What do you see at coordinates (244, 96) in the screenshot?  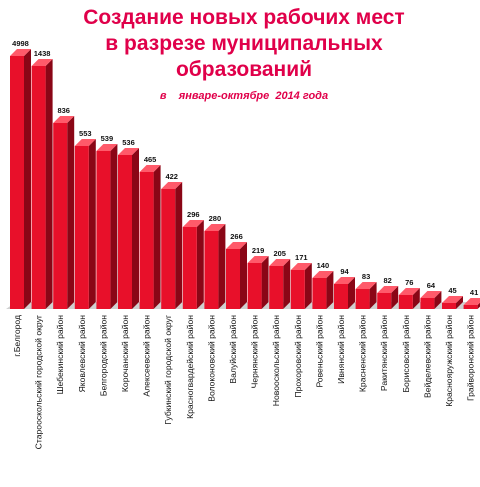 I see `chart-subtitle: в январе-октябре 2014 года` at bounding box center [244, 96].